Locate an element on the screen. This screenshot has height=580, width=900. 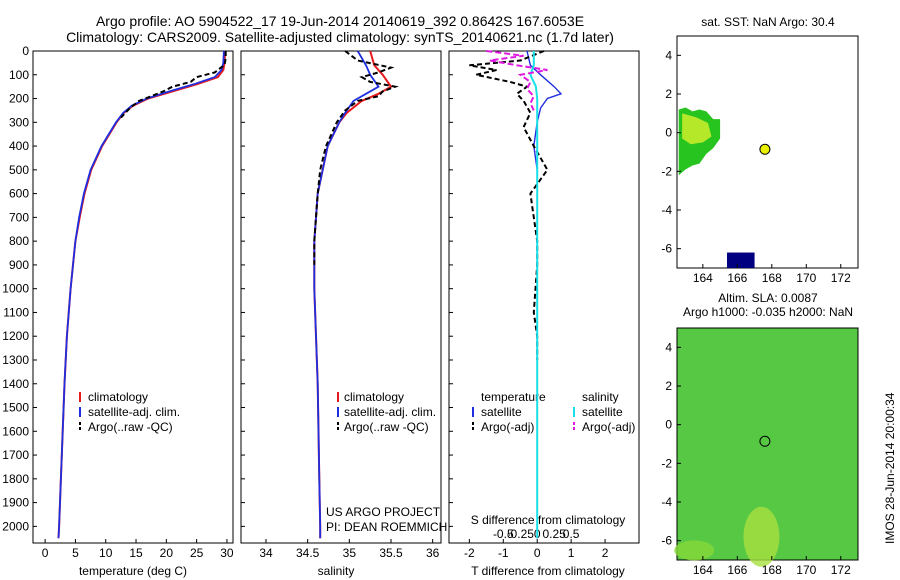
x-tick-label: 5 is located at coordinates (75, 553).